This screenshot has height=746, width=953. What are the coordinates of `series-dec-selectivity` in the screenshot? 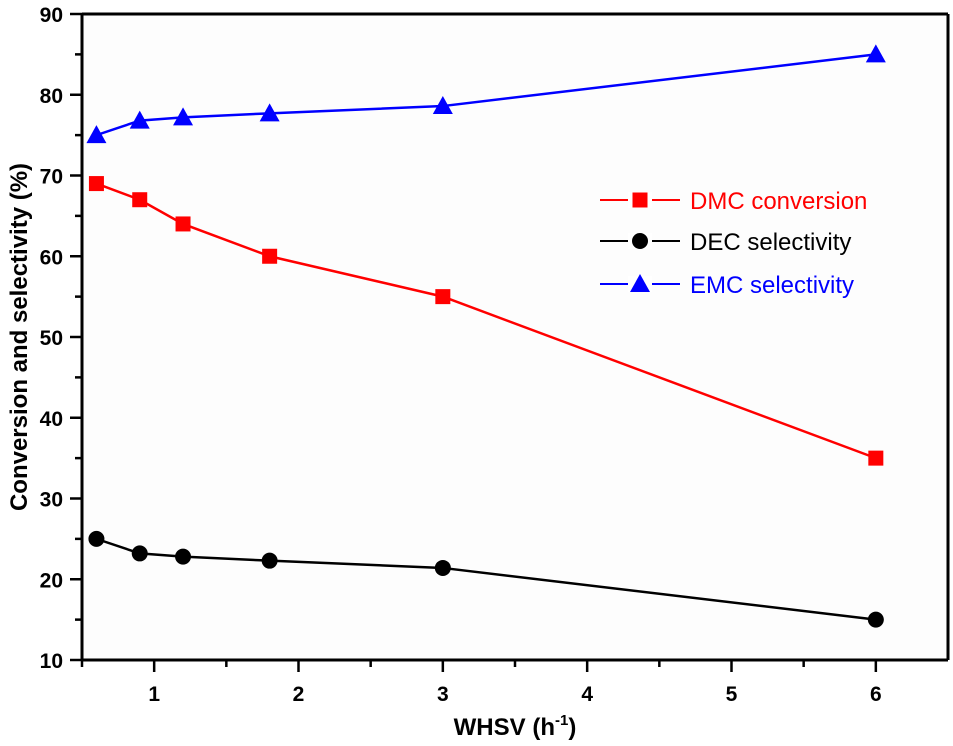 It's located at (486, 579).